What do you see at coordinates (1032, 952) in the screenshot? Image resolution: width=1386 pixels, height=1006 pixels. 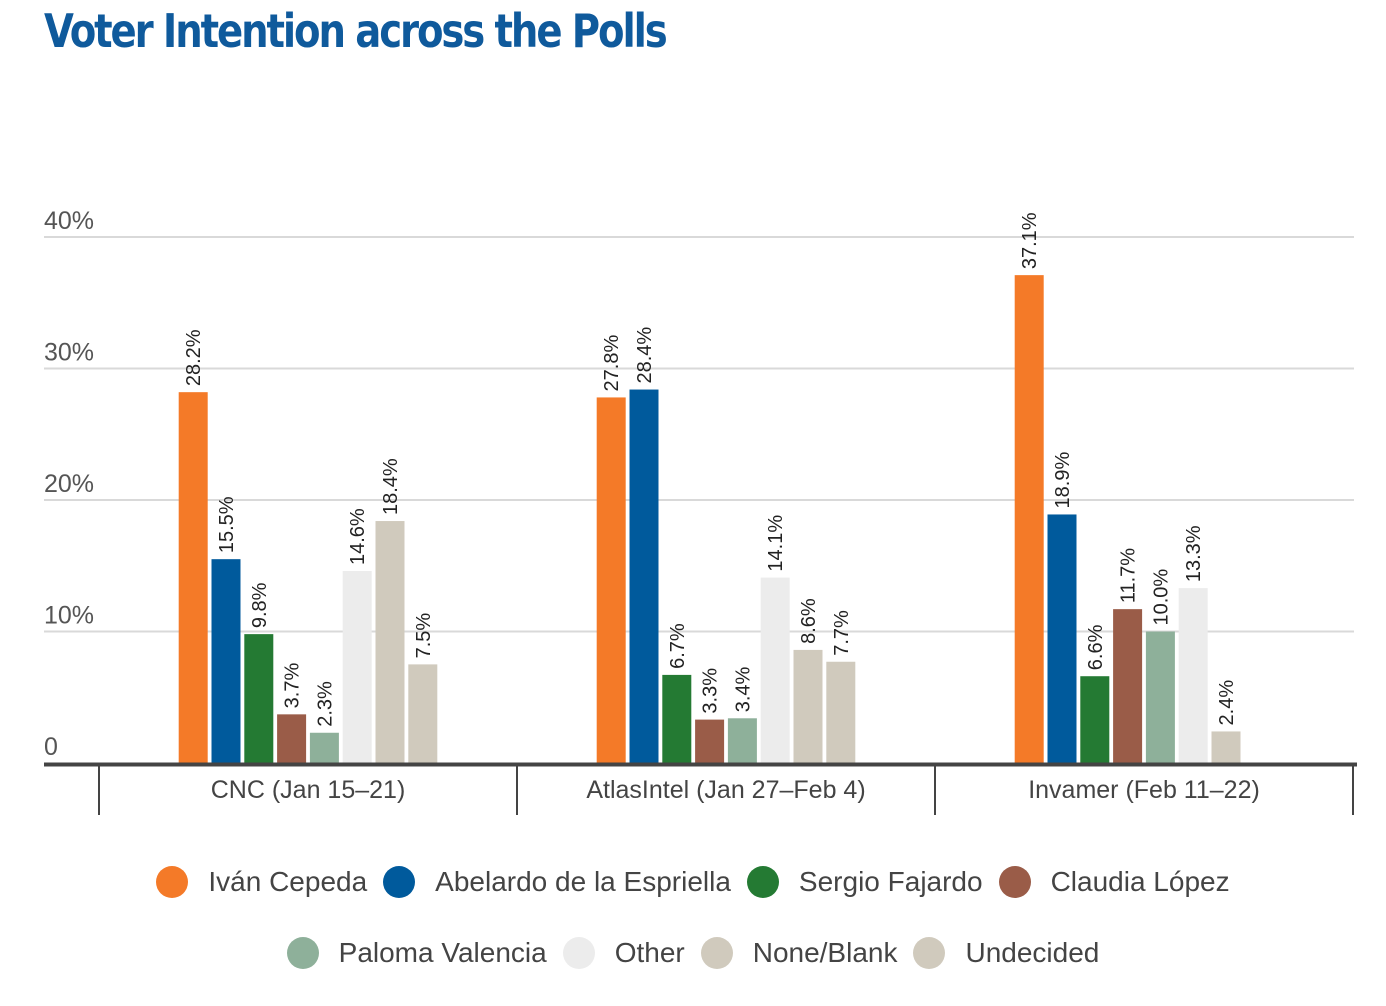 I see `legend-label: Undecided` at bounding box center [1032, 952].